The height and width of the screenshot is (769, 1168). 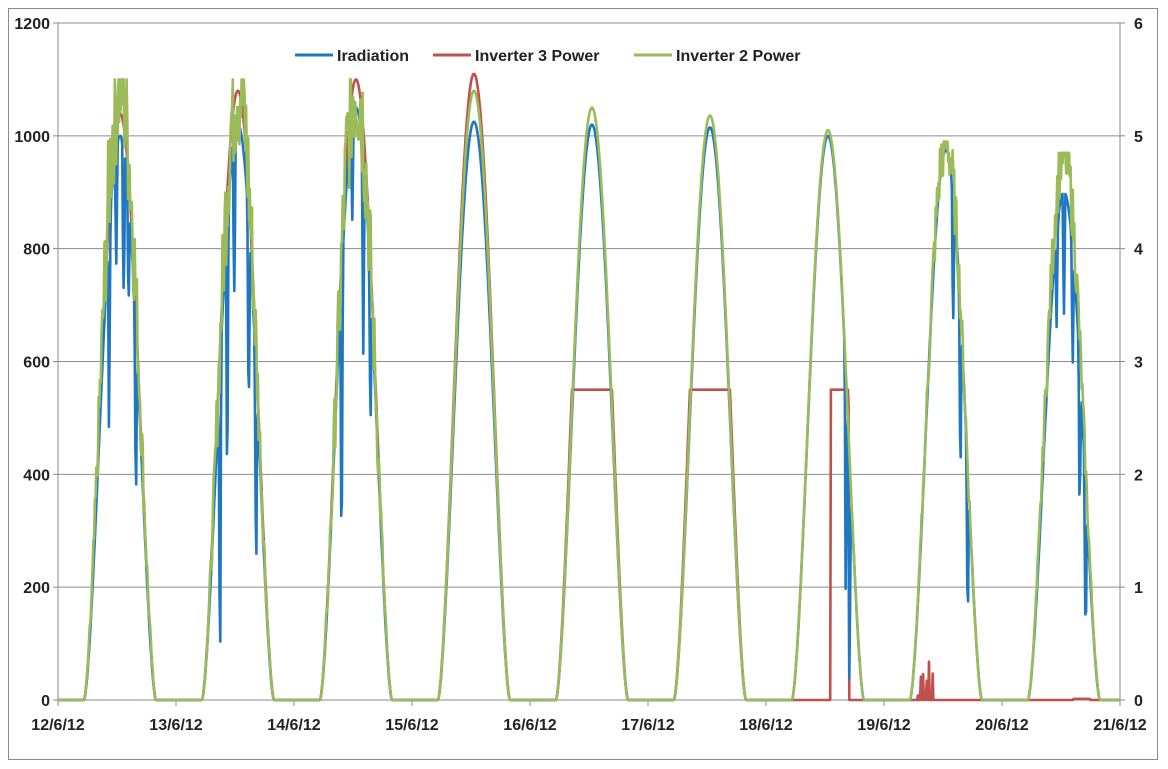 I want to click on y2-tick-label: 6, so click(x=1138, y=24).